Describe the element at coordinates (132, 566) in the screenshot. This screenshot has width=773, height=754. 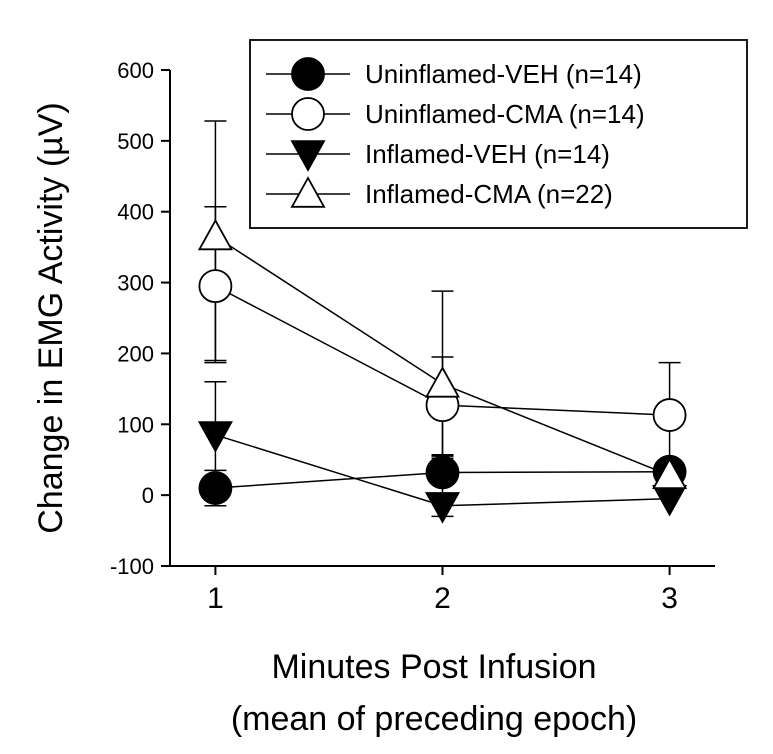
I see `y-tick-label: -100` at that location.